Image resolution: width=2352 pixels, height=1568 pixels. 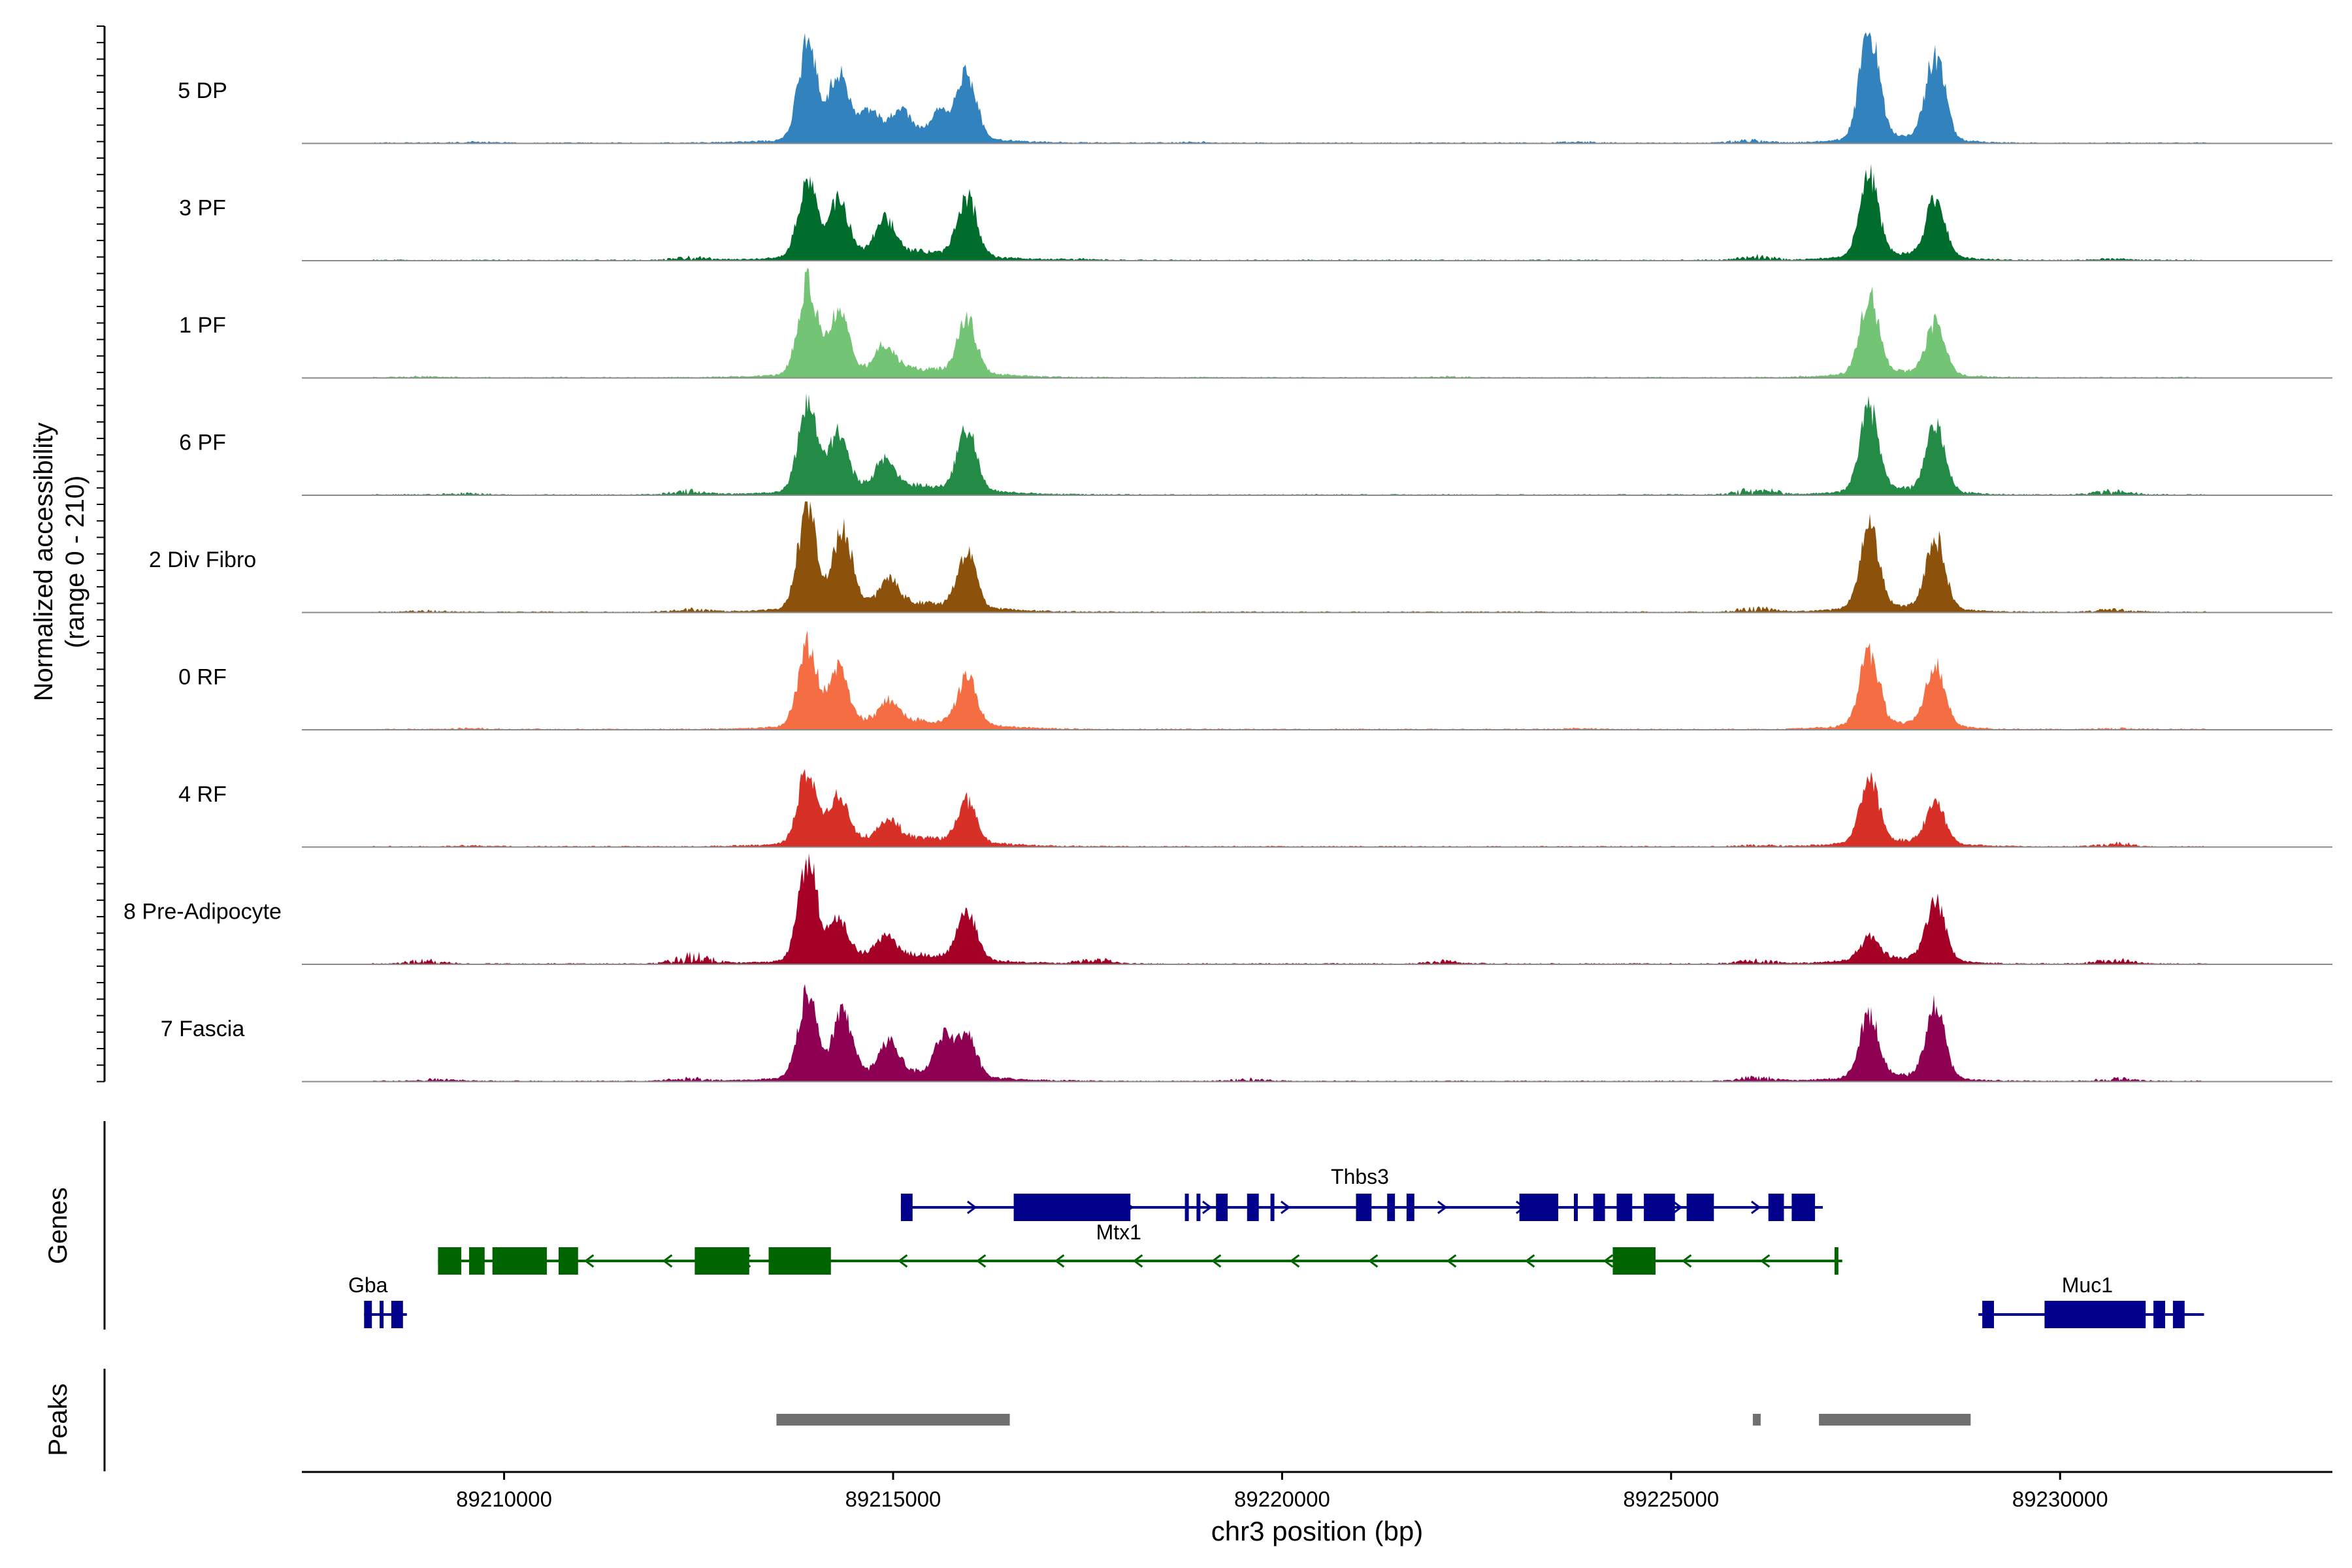 I want to click on track-1-pf: 1 PF, so click(x=1255, y=323).